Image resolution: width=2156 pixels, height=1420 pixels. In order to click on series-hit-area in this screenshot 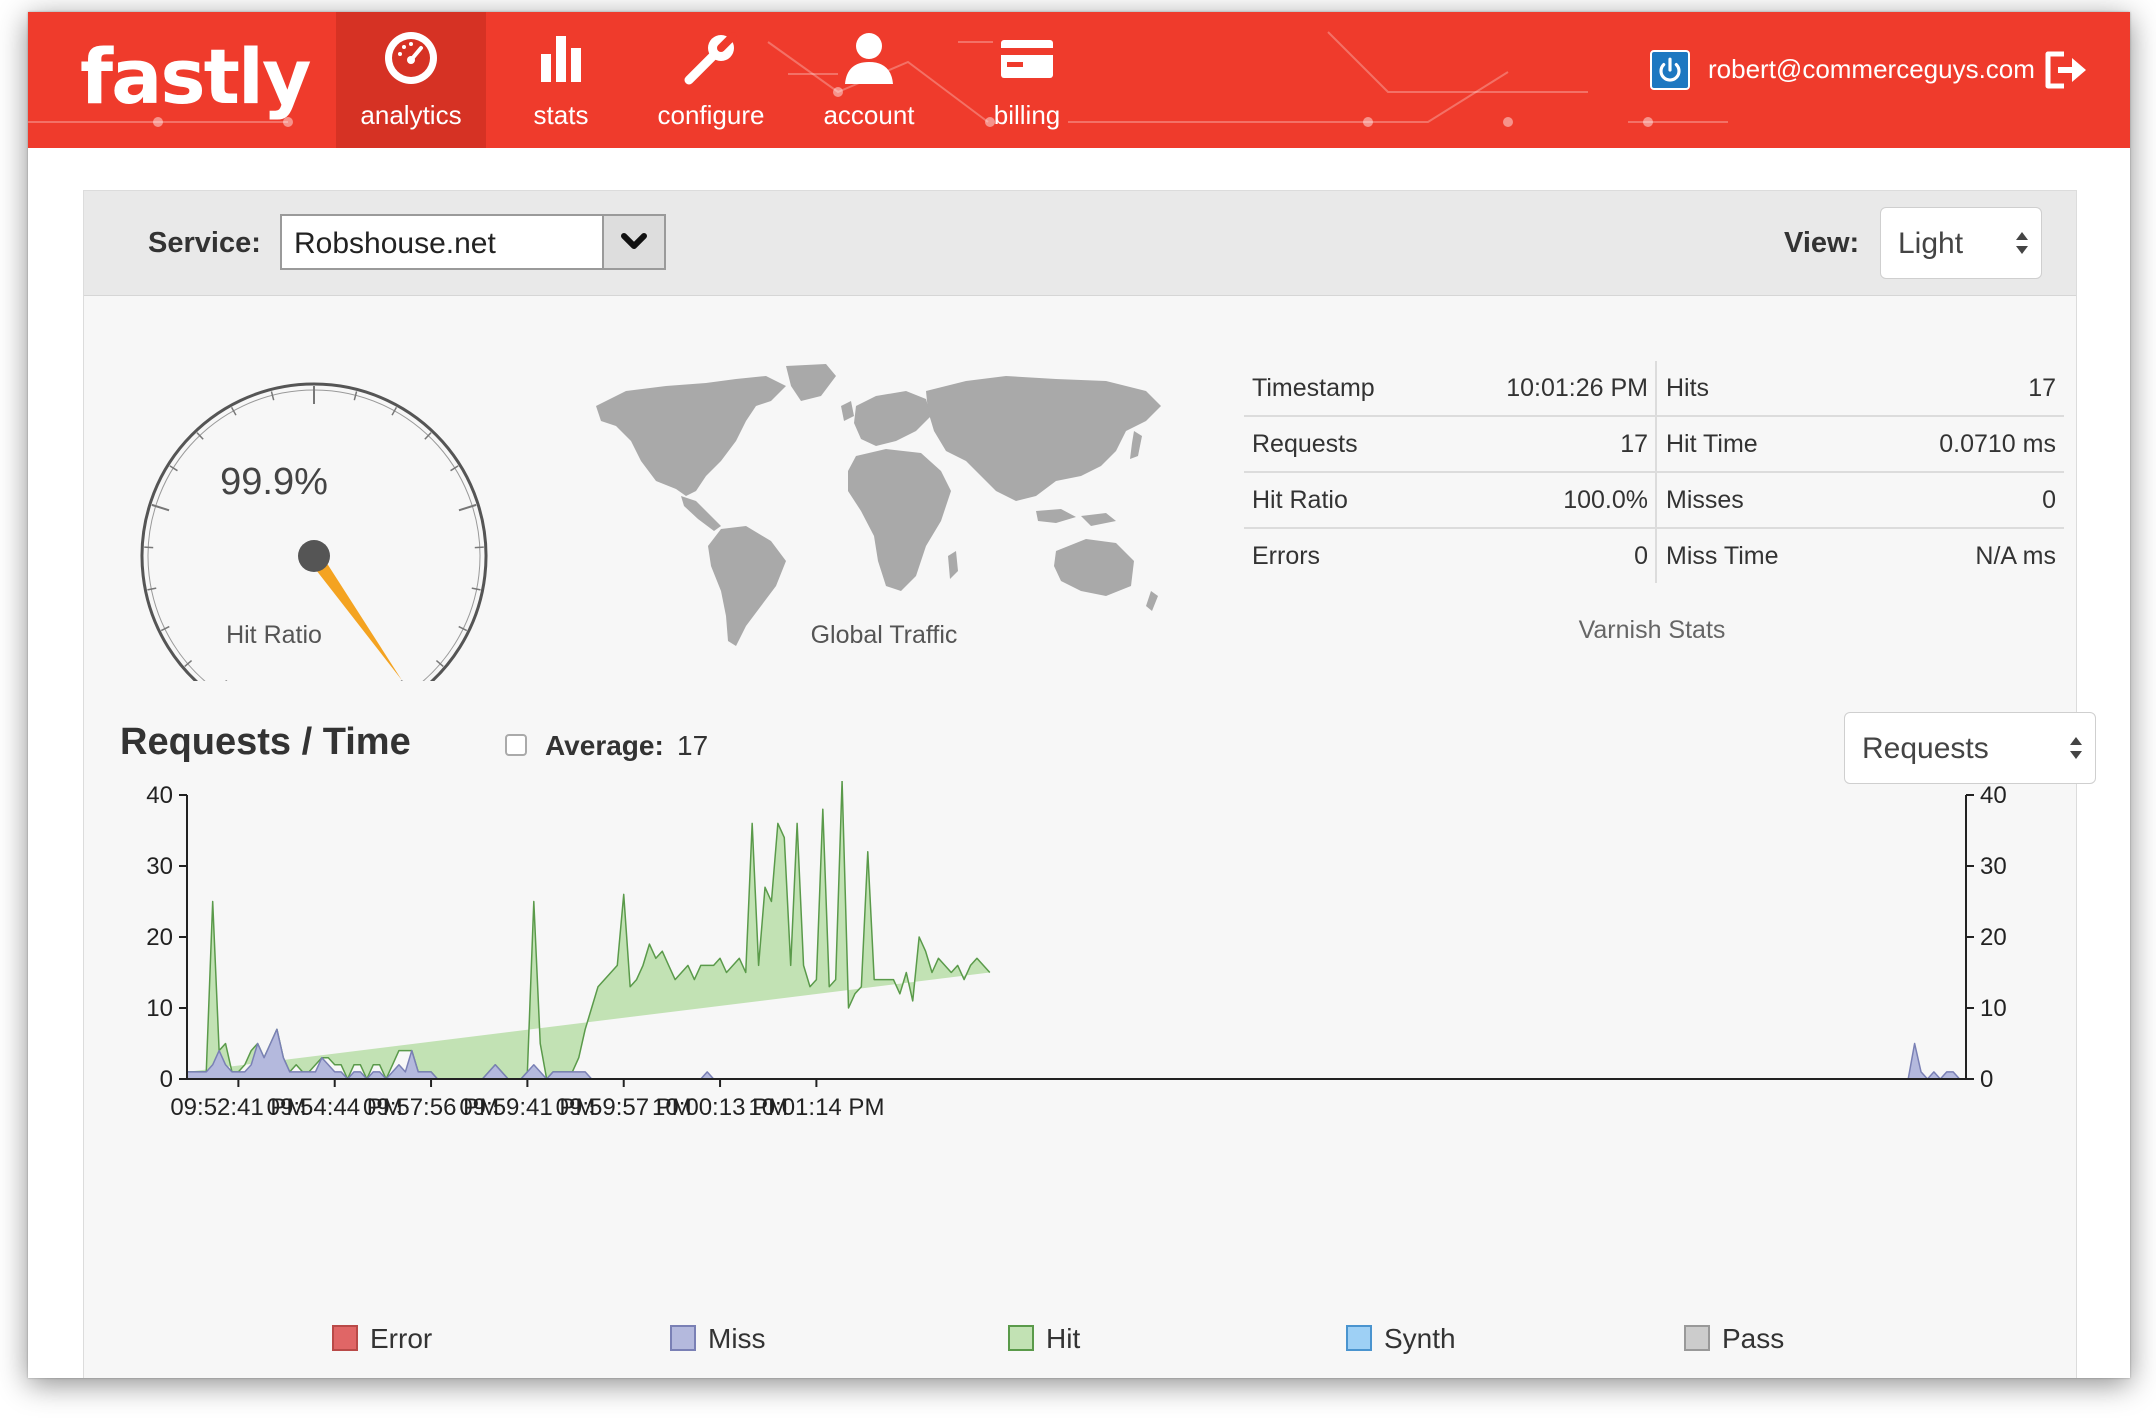, I will do `click(589, 930)`.